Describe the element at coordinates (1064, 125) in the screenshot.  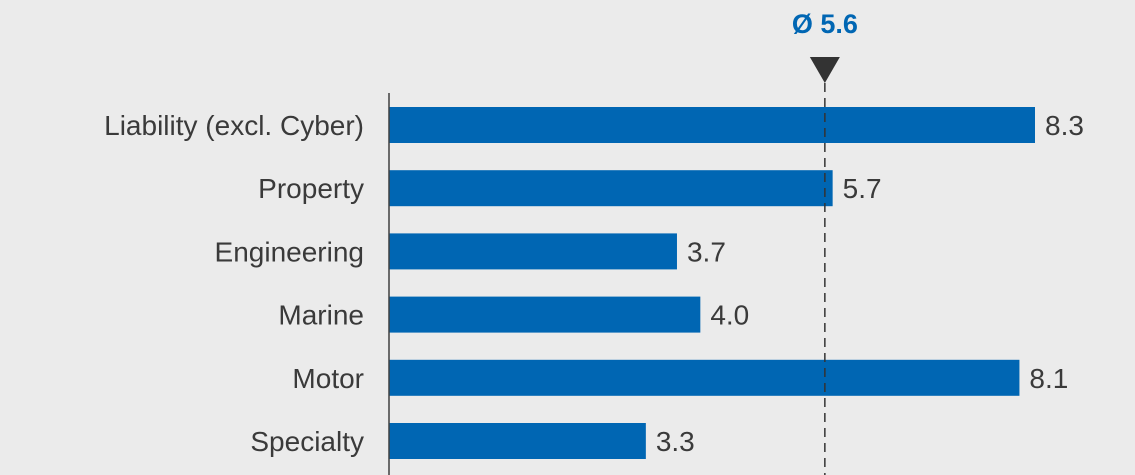
I see `value-label: 8.3` at that location.